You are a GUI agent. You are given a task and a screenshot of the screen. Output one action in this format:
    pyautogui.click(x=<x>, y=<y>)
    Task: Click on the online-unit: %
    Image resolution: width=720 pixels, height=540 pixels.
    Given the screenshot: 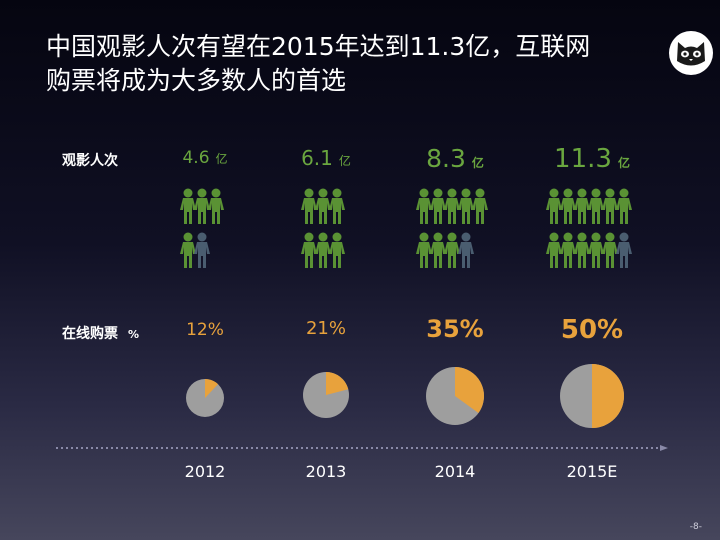 What is the action you would take?
    pyautogui.click(x=134, y=334)
    